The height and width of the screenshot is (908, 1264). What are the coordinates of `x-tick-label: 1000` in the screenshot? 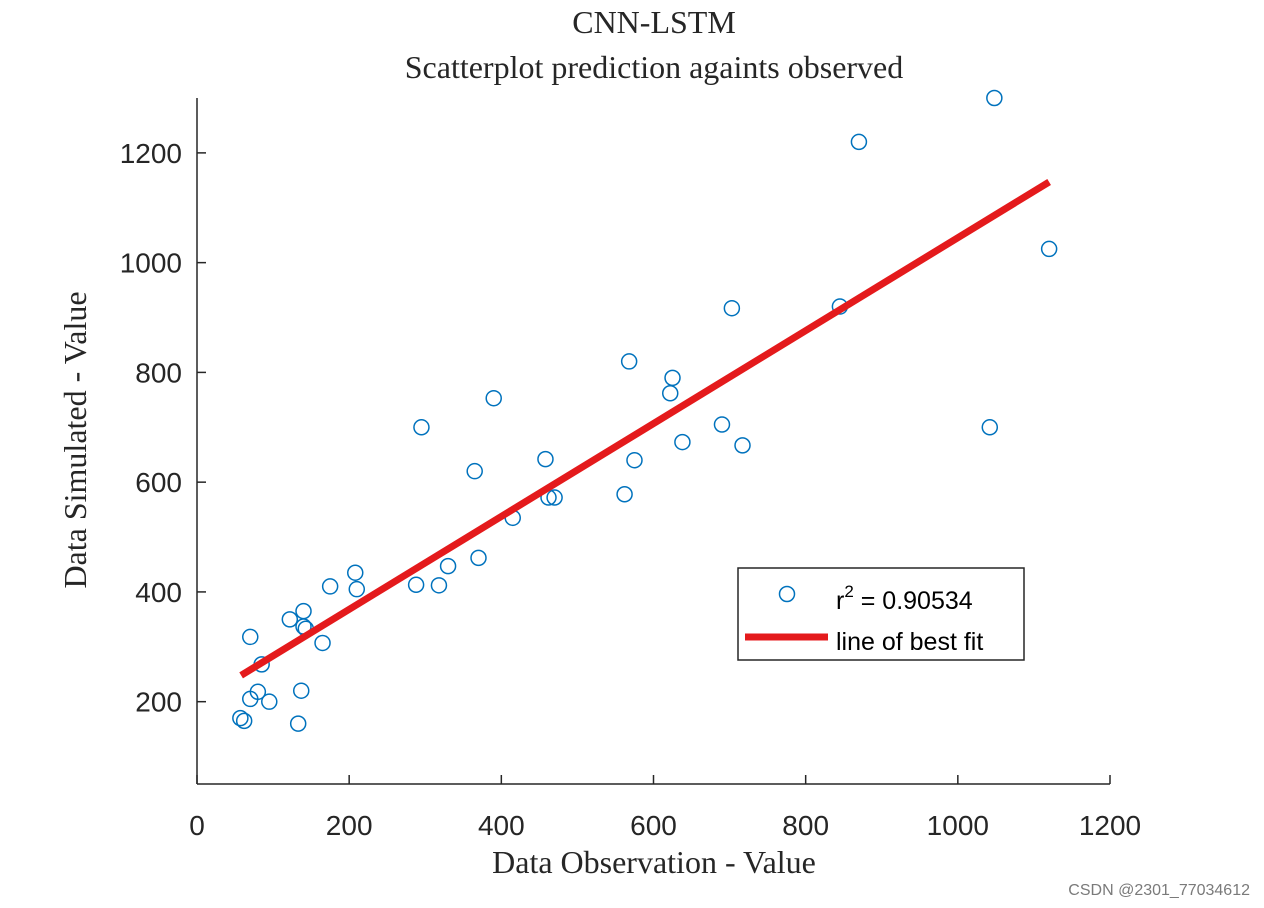 It's located at (958, 825).